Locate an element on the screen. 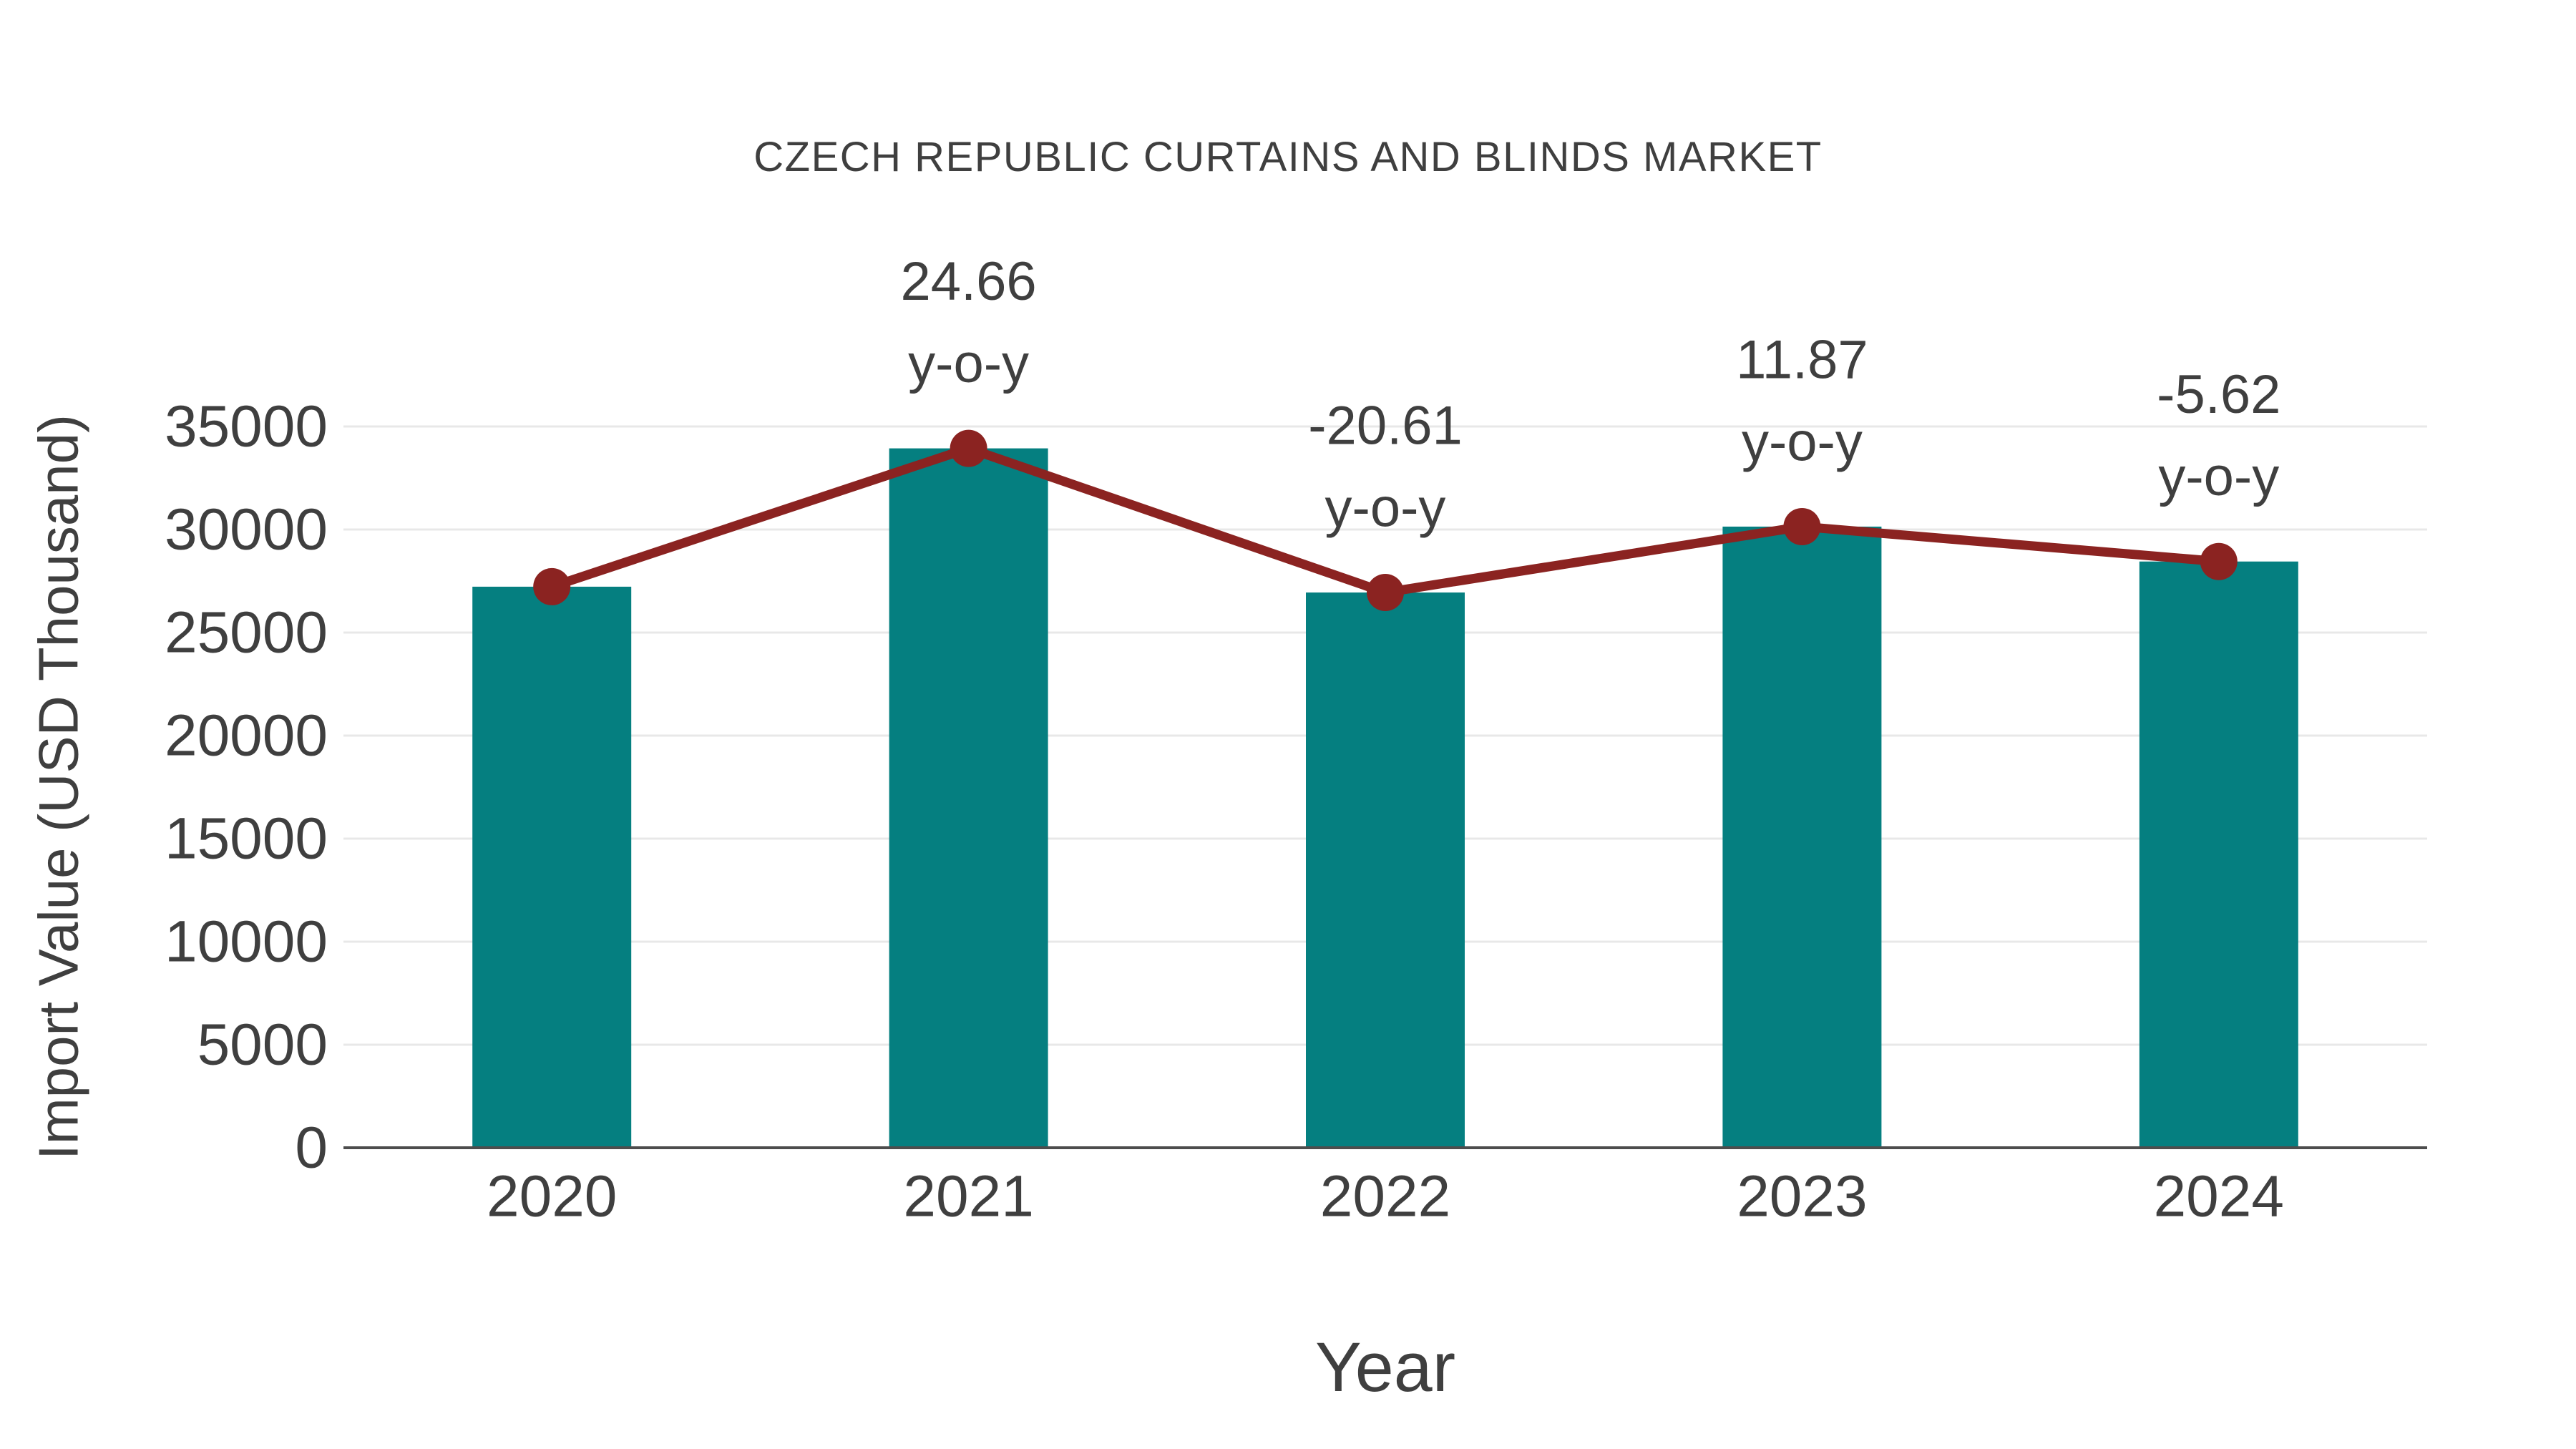 This screenshot has height=1449, width=2576. annotation-suffix-2022: y-o-y is located at coordinates (1385, 508).